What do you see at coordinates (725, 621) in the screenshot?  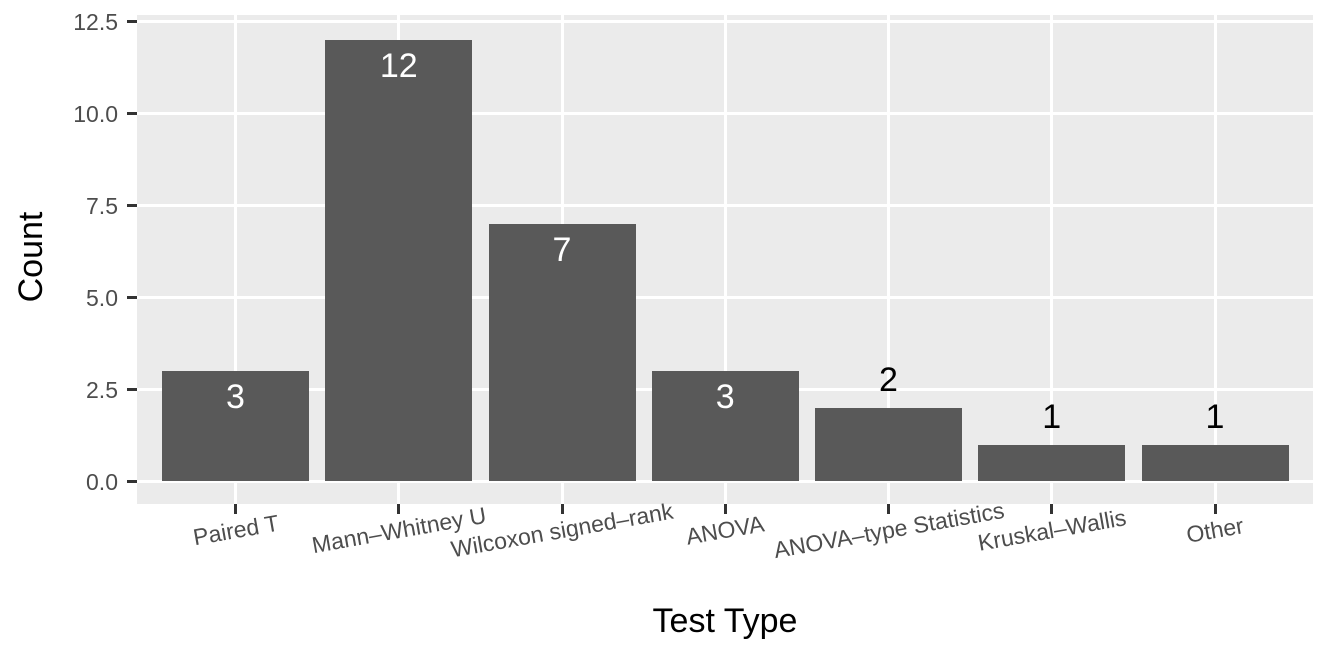 I see `x-axis-title: Test Type` at bounding box center [725, 621].